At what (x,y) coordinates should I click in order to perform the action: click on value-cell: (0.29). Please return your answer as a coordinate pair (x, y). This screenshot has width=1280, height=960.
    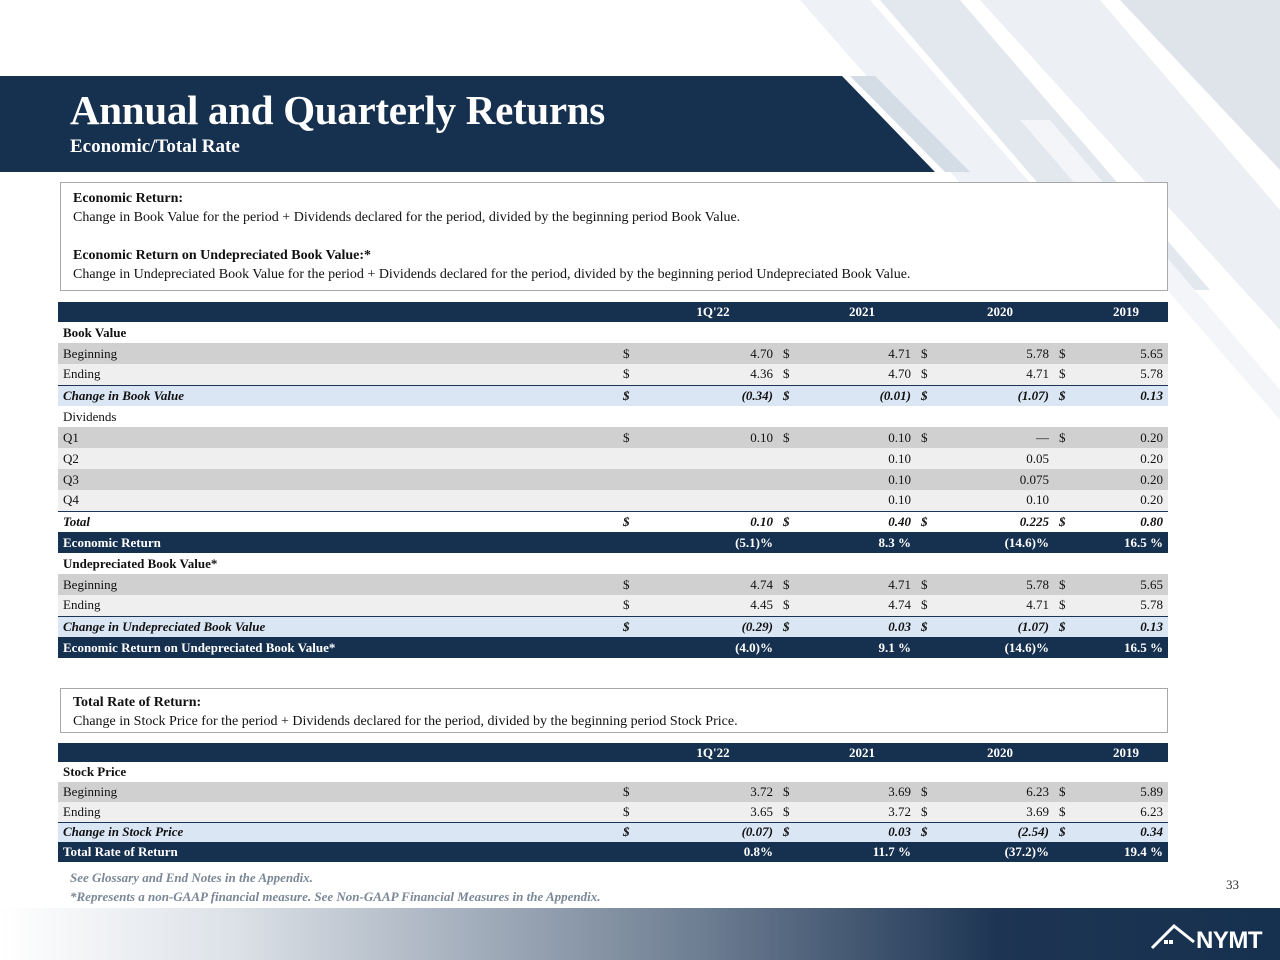
    Looking at the image, I should click on (713, 626).